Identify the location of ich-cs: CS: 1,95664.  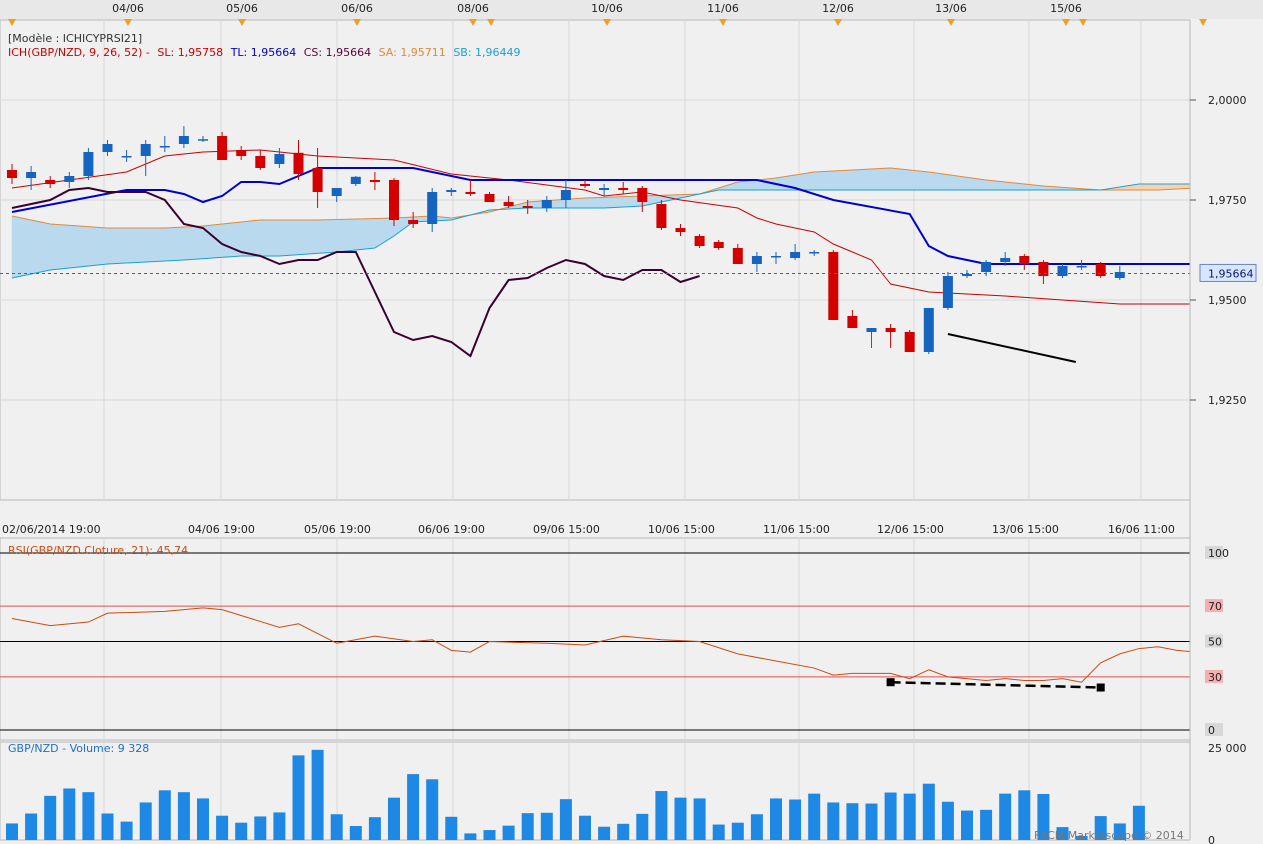
(337, 52).